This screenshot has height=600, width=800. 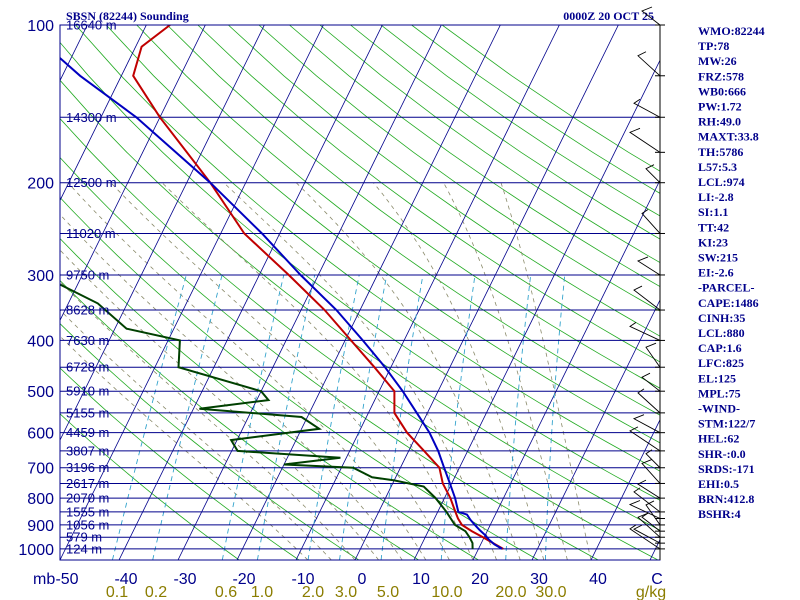 I want to click on height-label: 5910 m, so click(x=87, y=391).